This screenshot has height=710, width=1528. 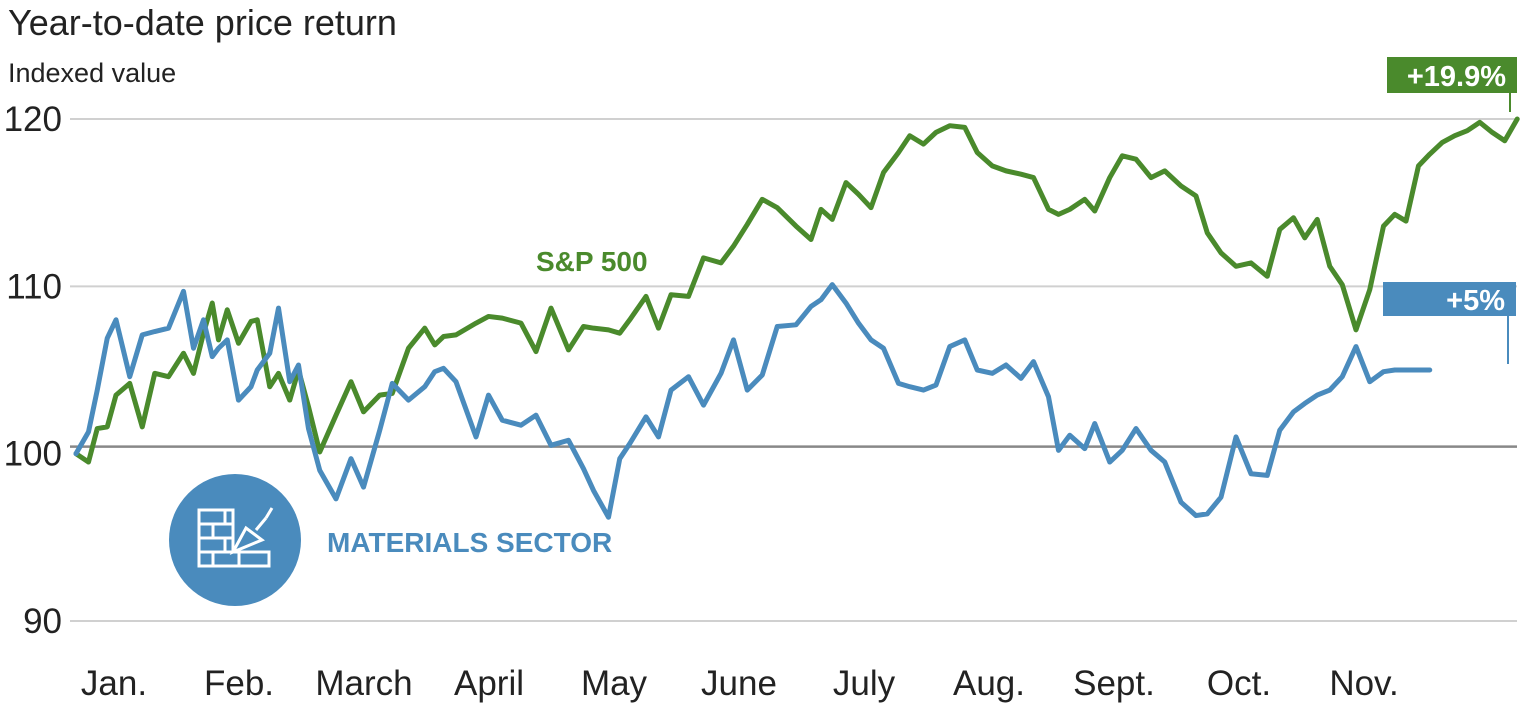 I want to click on x-tick-label: Nov., so click(x=1363, y=683).